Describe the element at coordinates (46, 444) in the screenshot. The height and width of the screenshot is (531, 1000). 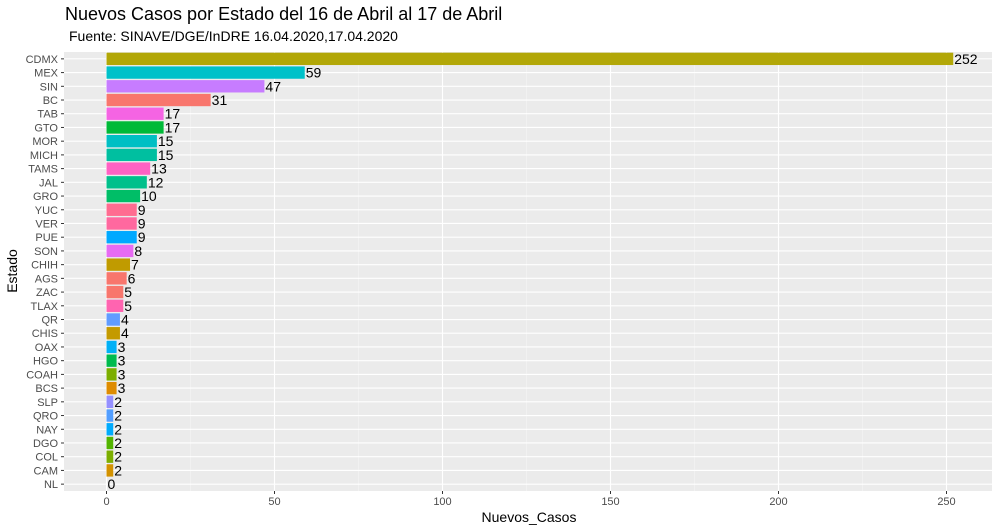
I see `y-tick-dgo: DGO` at that location.